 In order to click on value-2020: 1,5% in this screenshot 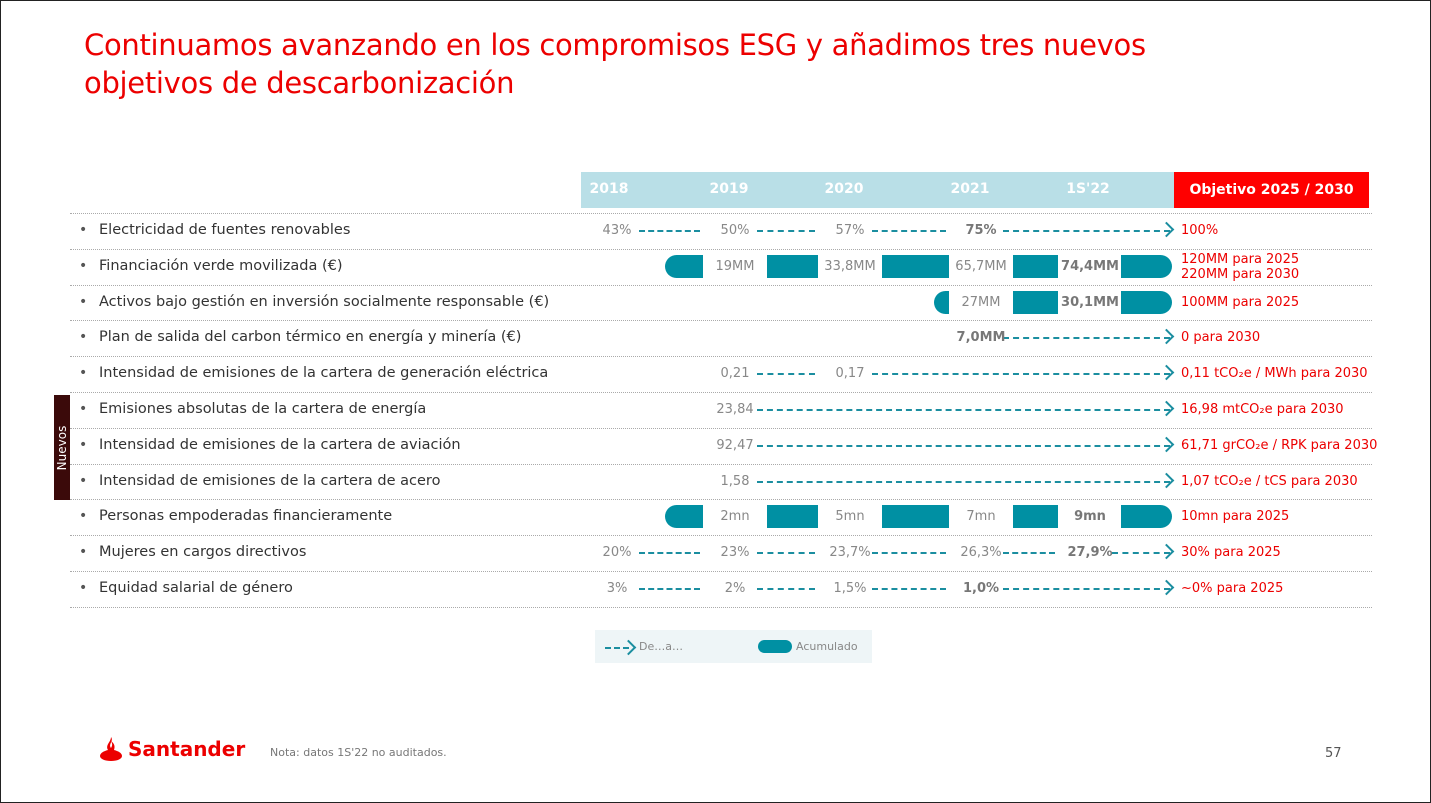, I will do `click(850, 588)`.